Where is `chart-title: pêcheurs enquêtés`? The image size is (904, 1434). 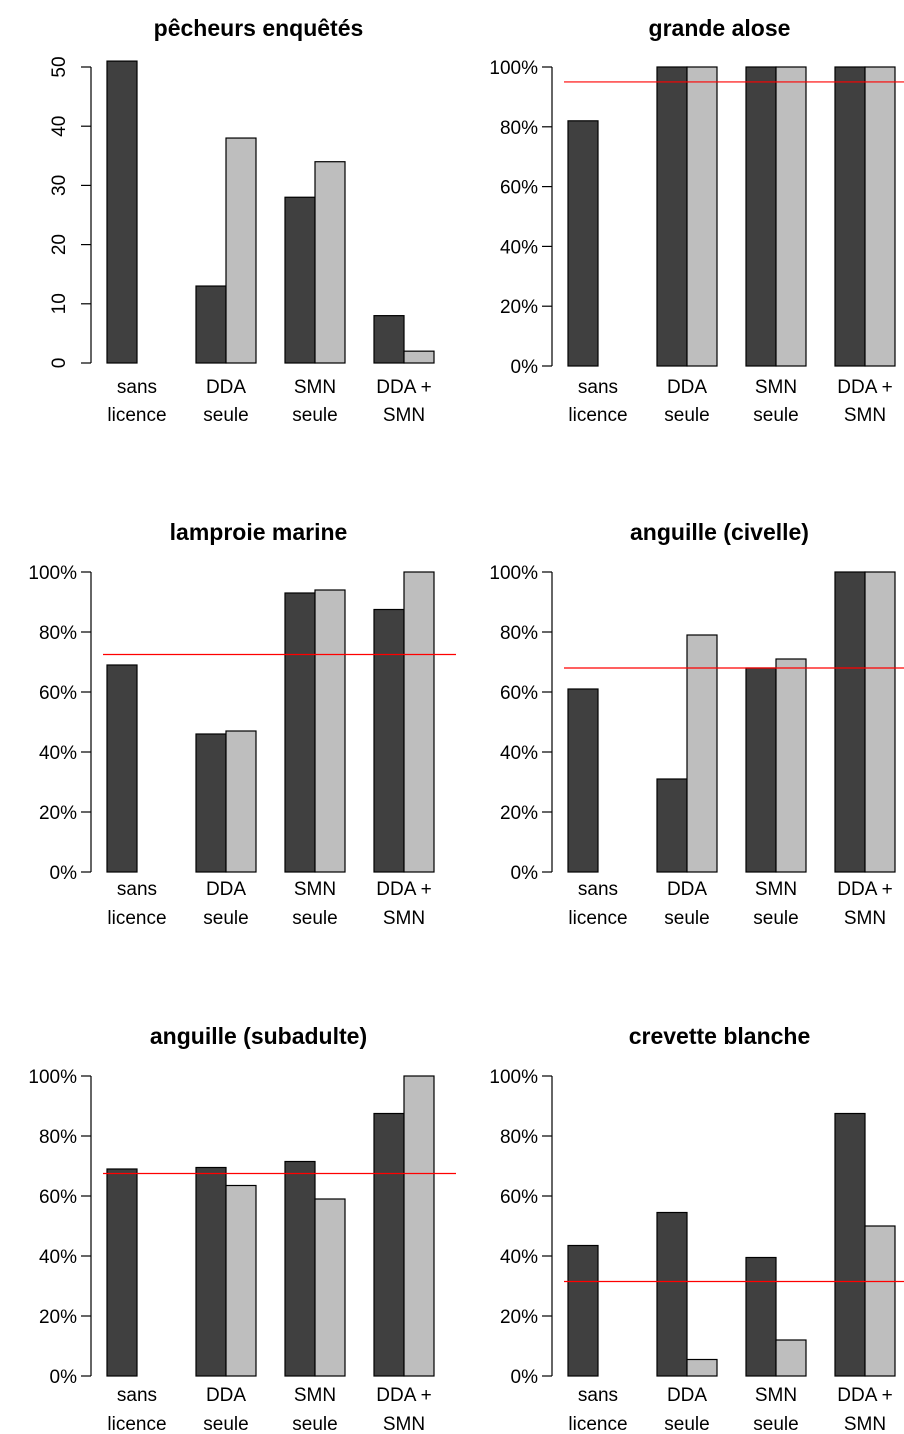
chart-title: pêcheurs enquêtés is located at coordinates (259, 28).